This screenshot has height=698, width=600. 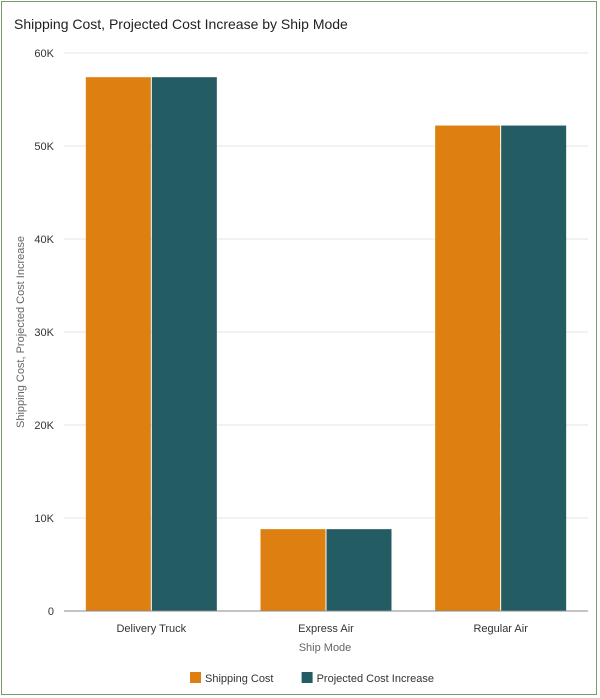 What do you see at coordinates (239, 679) in the screenshot?
I see `legend-label: Shipping Cost` at bounding box center [239, 679].